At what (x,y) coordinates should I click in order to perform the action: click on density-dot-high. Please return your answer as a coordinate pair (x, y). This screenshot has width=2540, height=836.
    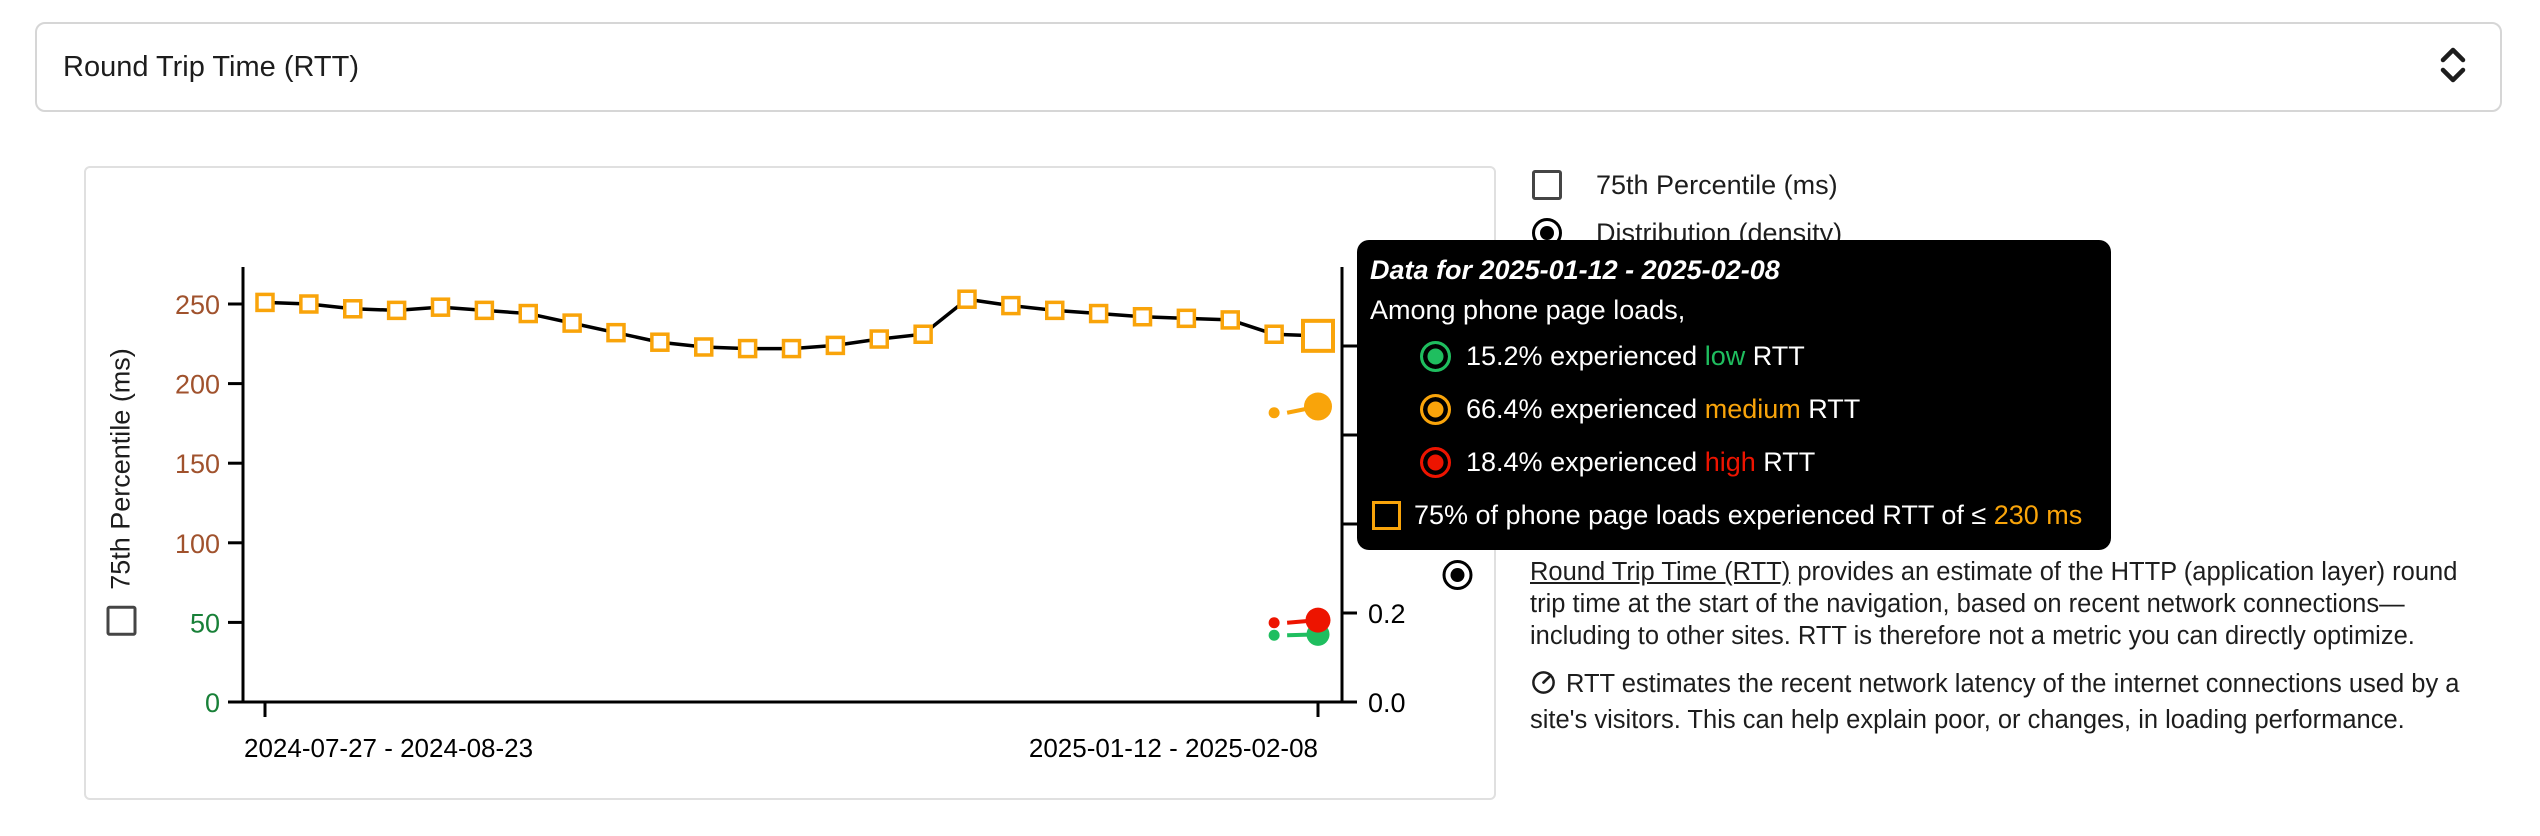
    Looking at the image, I should click on (1274, 623).